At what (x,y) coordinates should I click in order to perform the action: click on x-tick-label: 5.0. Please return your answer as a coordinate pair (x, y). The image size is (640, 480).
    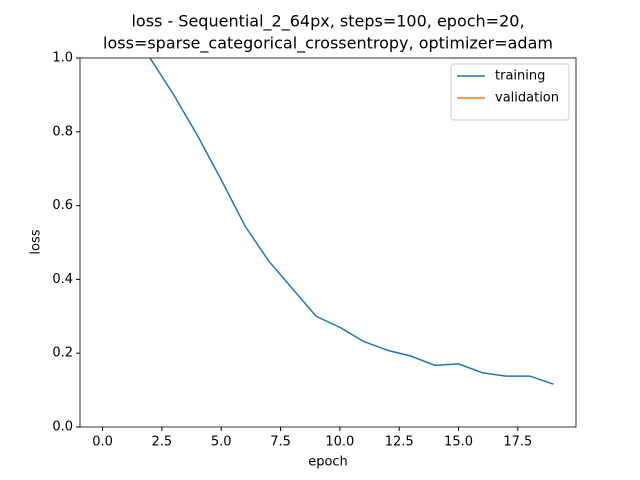
    Looking at the image, I should click on (221, 442).